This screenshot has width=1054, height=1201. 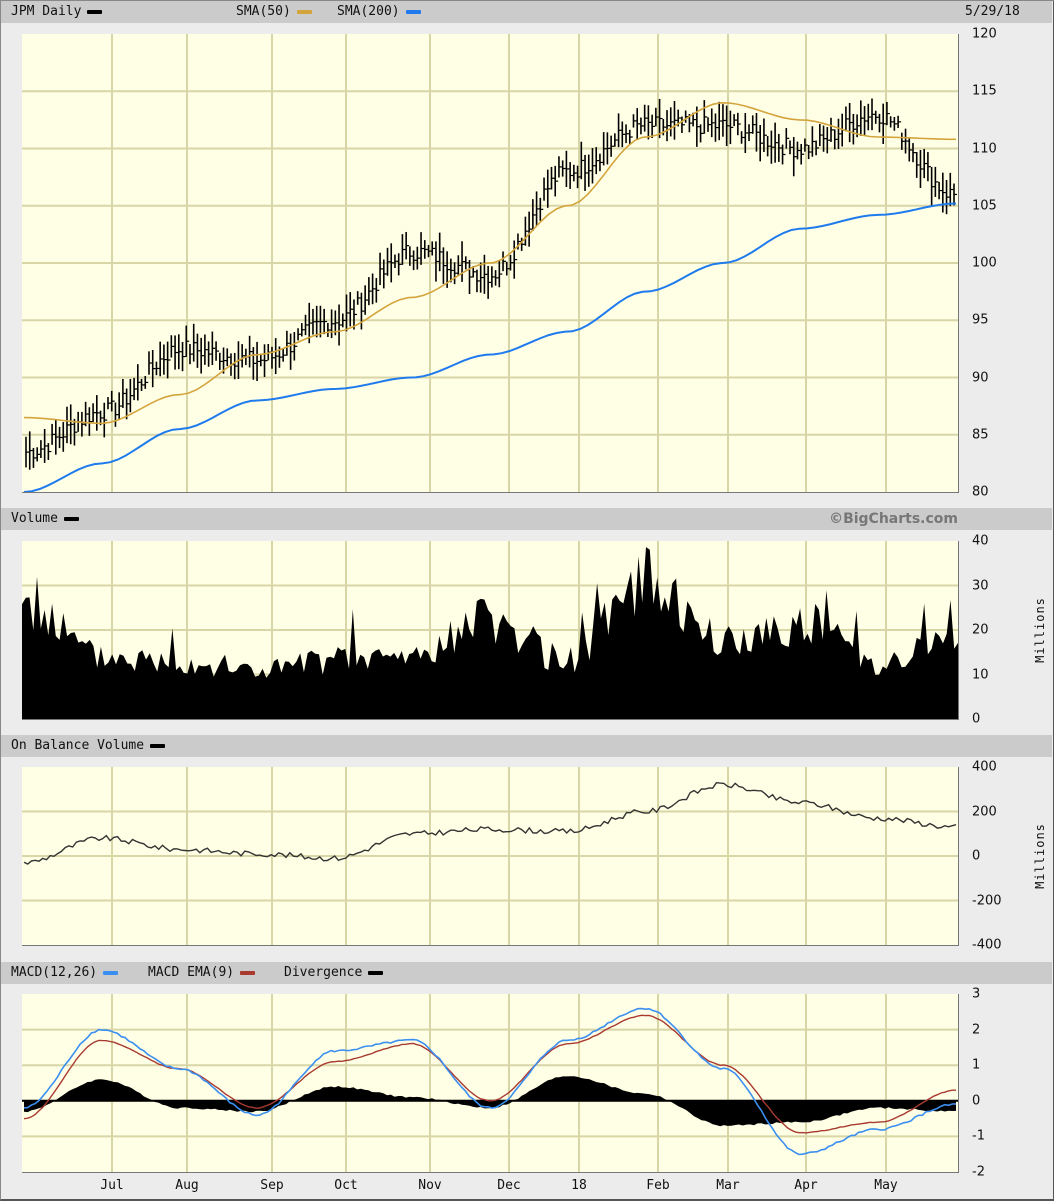 I want to click on legend-sma200: SMA(200), so click(x=379, y=12).